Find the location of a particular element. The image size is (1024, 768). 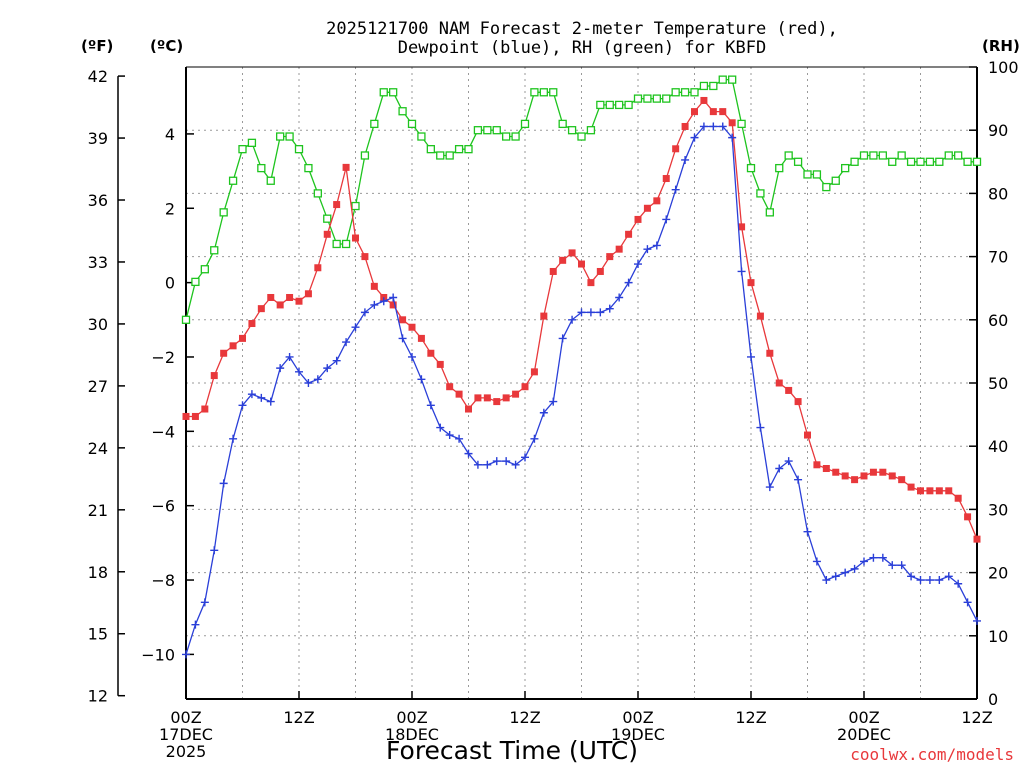

fahrenheit-tick-label: 12 is located at coordinates (98, 696).